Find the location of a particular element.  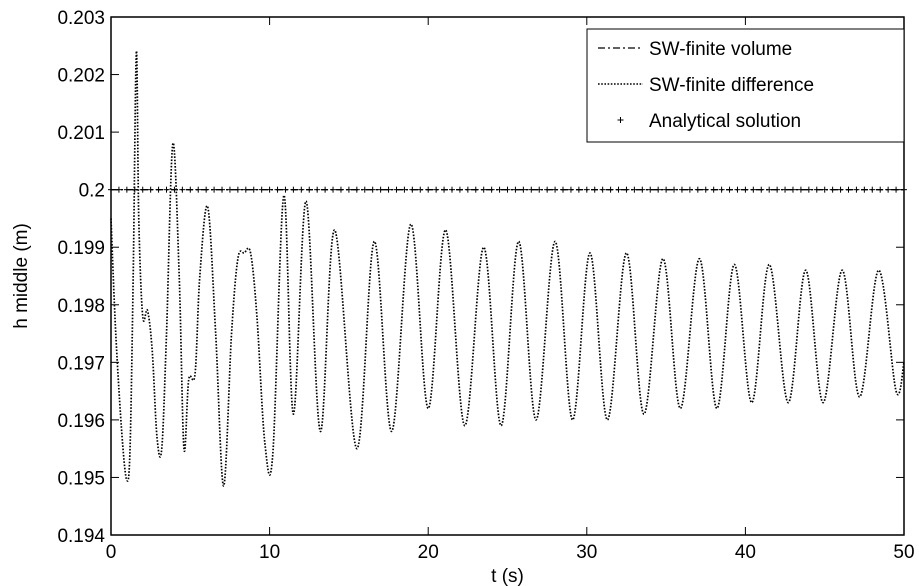

y-tick-label: 0.201 is located at coordinates (81, 133).